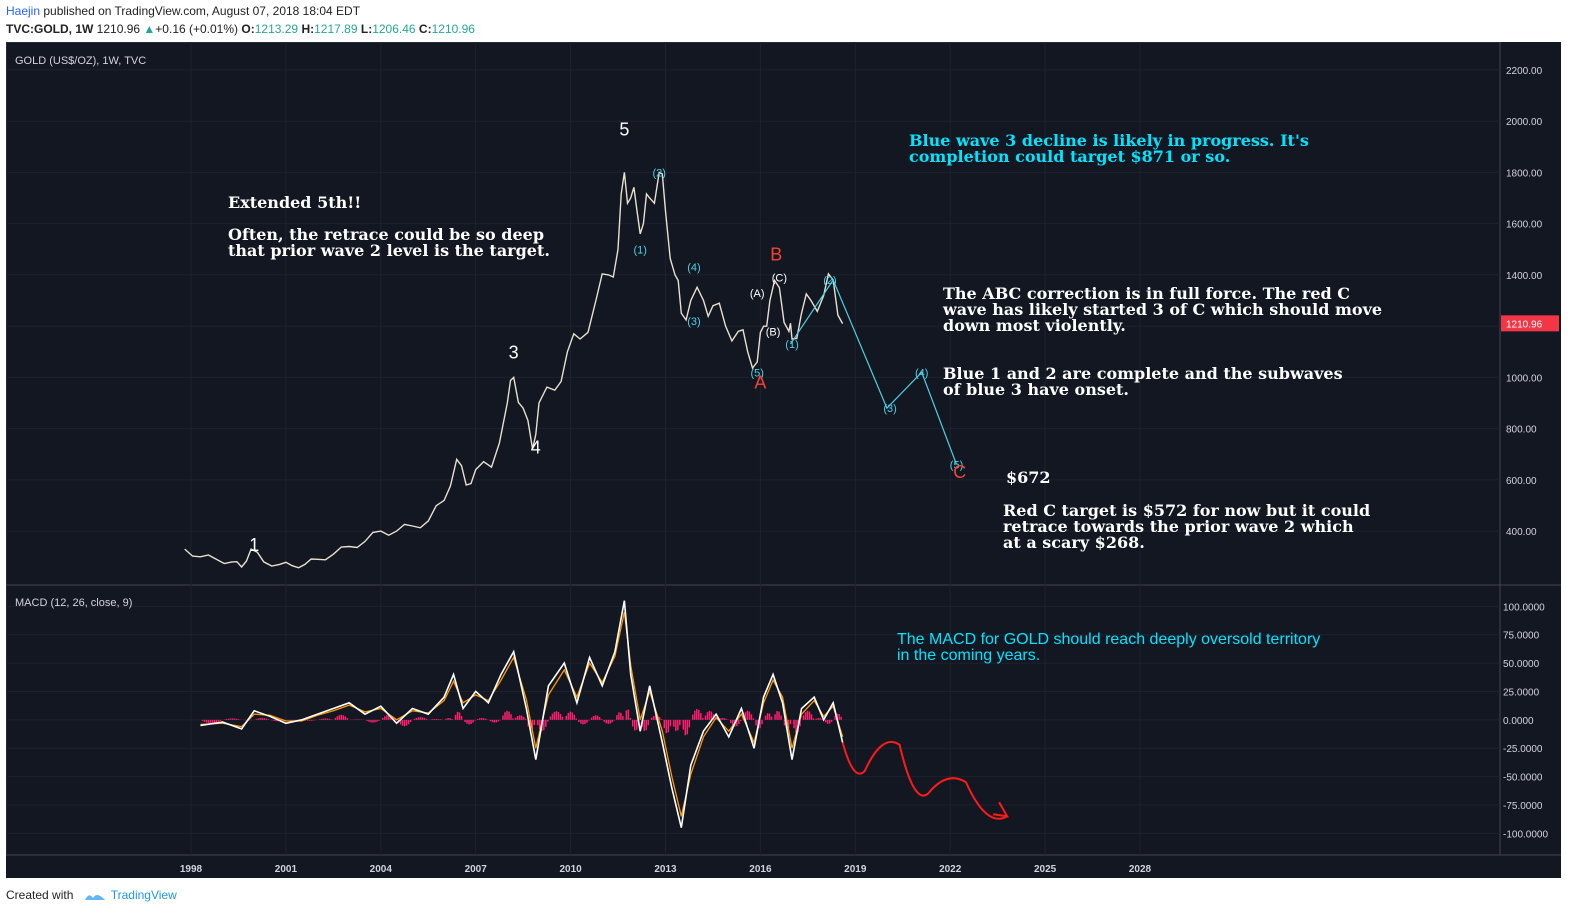 The image size is (1577, 918). What do you see at coordinates (294, 202) in the screenshot?
I see `note-extended: Extended 5th!!` at bounding box center [294, 202].